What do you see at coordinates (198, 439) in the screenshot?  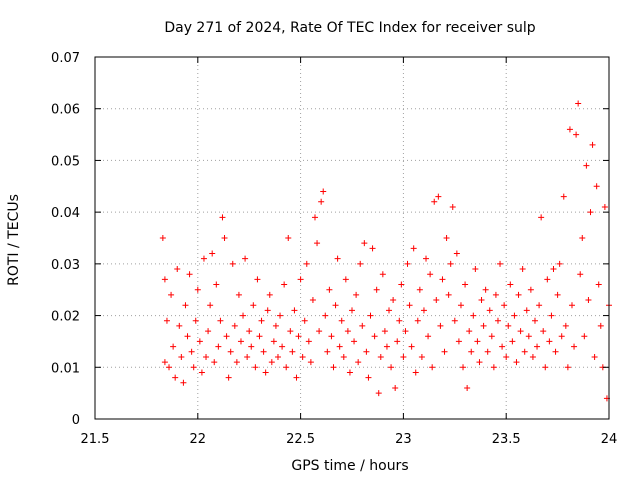 I see `x-tick-label: 22` at bounding box center [198, 439].